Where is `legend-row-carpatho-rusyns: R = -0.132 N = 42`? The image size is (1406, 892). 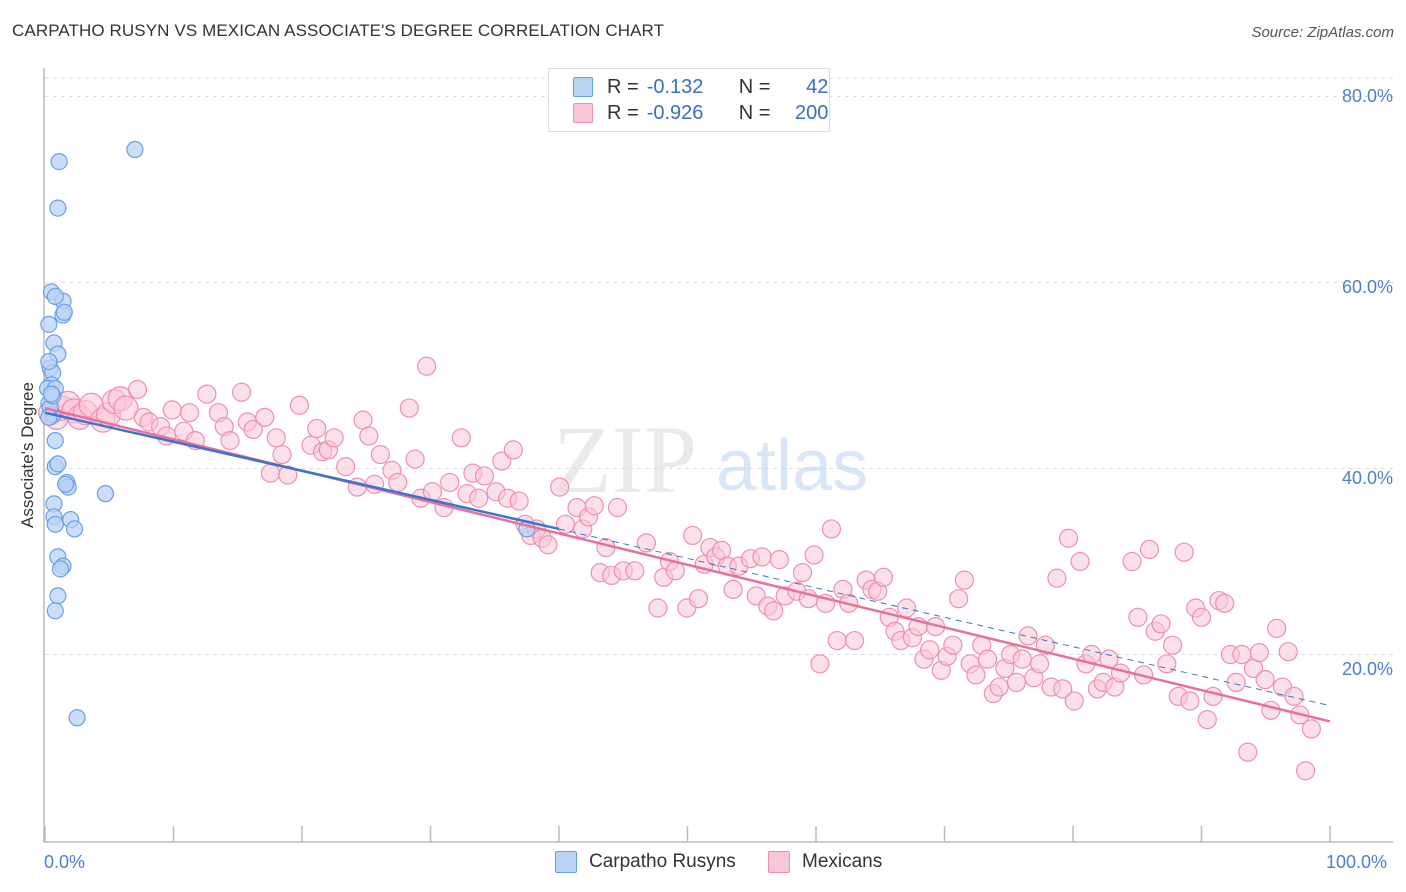
legend-row-carpatho-rusyns: R = -0.132 N = 42 is located at coordinates (700, 87).